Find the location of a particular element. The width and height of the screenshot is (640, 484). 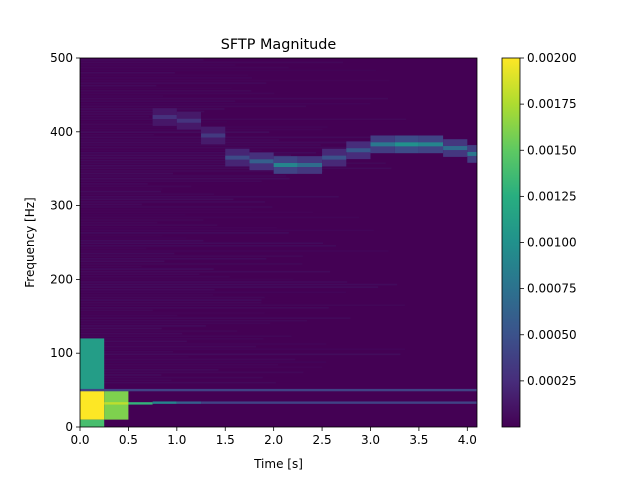

x-tick-label: 4.0 is located at coordinates (467, 440).